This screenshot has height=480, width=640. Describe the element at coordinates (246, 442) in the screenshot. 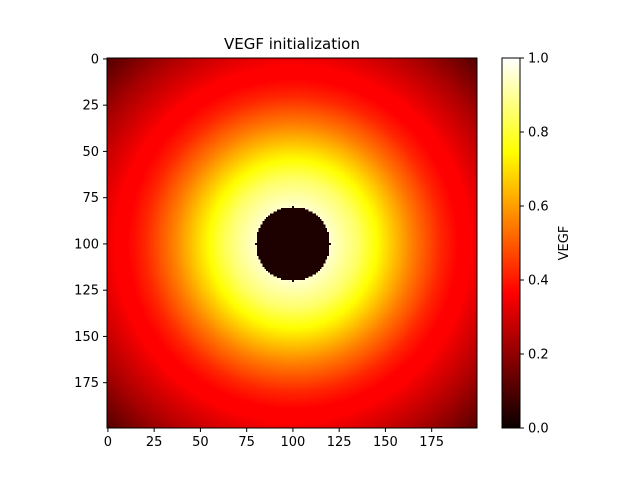

I see `x-tick-label: 75` at that location.